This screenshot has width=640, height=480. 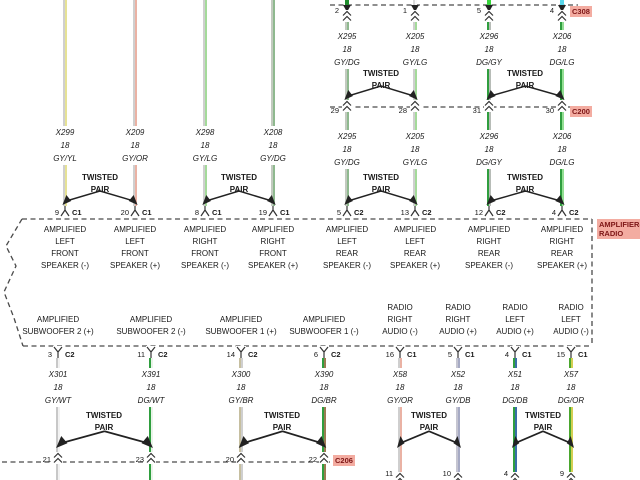 I want to click on circuit-label: AMPLIFIED SUBWOOFER 2 (-), so click(x=150, y=326).